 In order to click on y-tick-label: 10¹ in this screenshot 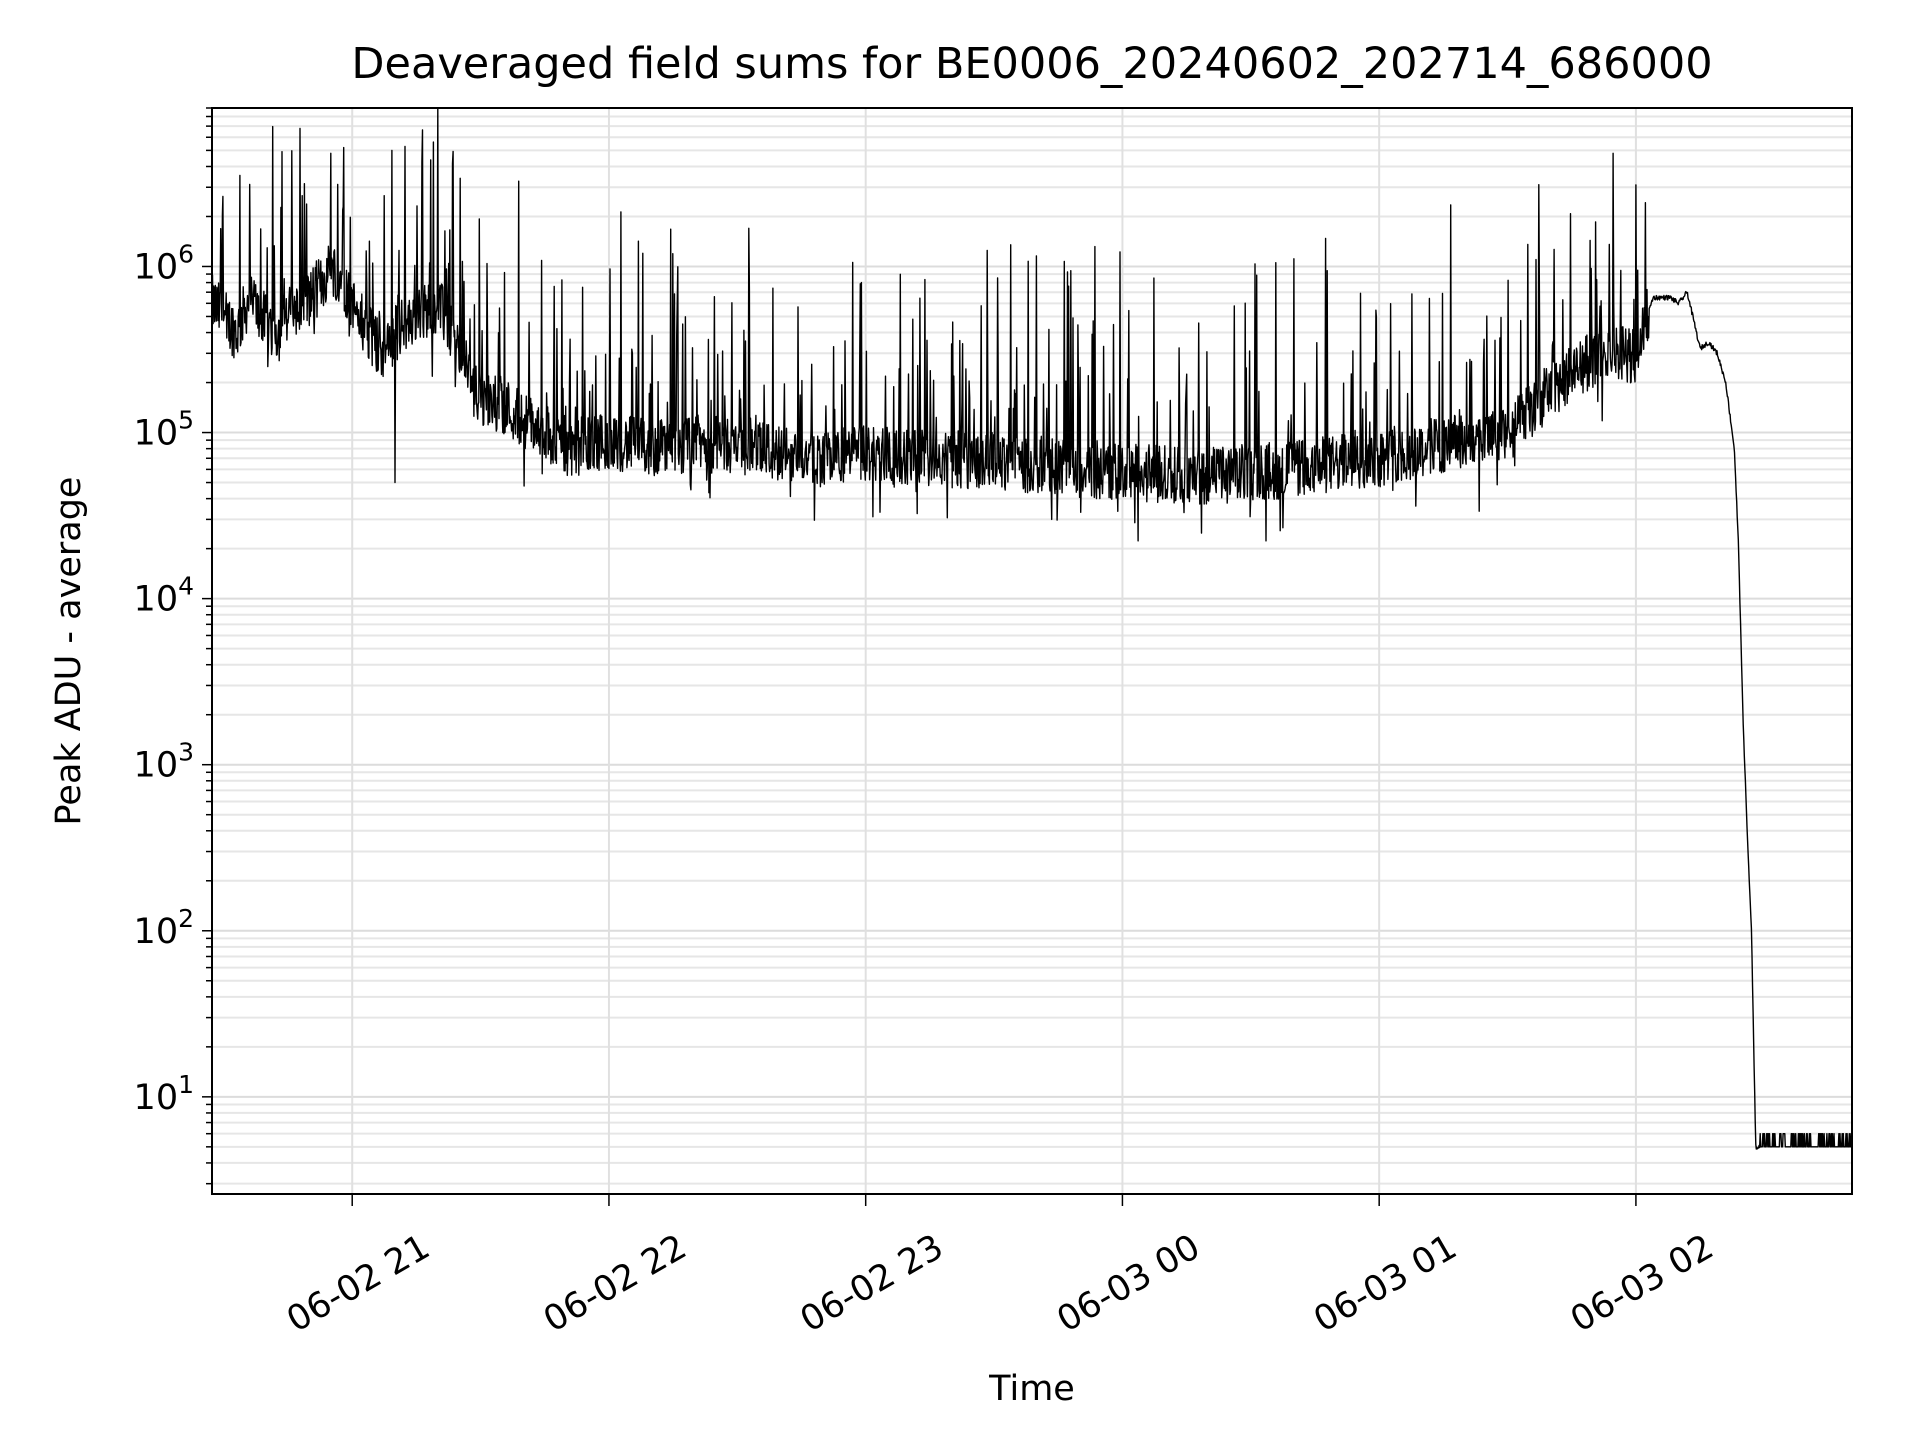, I will do `click(164, 1094)`.